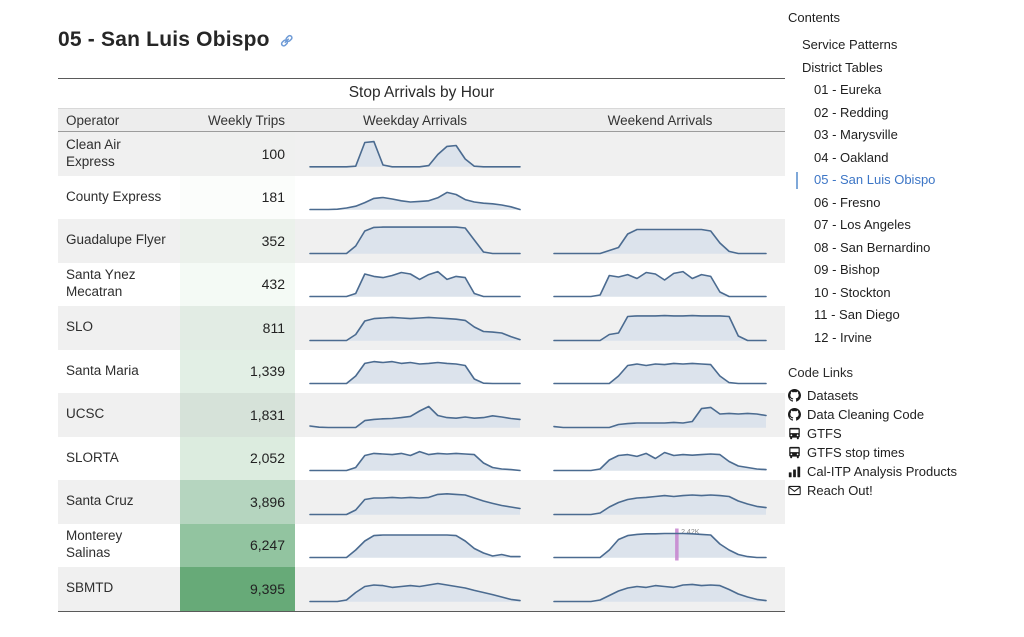 The width and height of the screenshot is (1024, 637). What do you see at coordinates (116, 240) in the screenshot?
I see `operator-cell: Guadalupe Flyer` at bounding box center [116, 240].